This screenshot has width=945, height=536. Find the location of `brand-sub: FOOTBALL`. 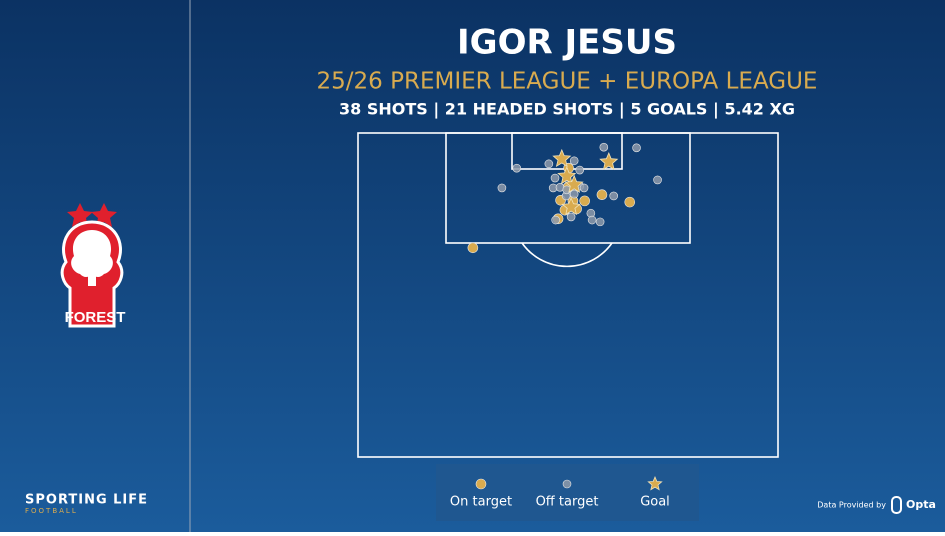

brand-sub: FOOTBALL is located at coordinates (51, 511).